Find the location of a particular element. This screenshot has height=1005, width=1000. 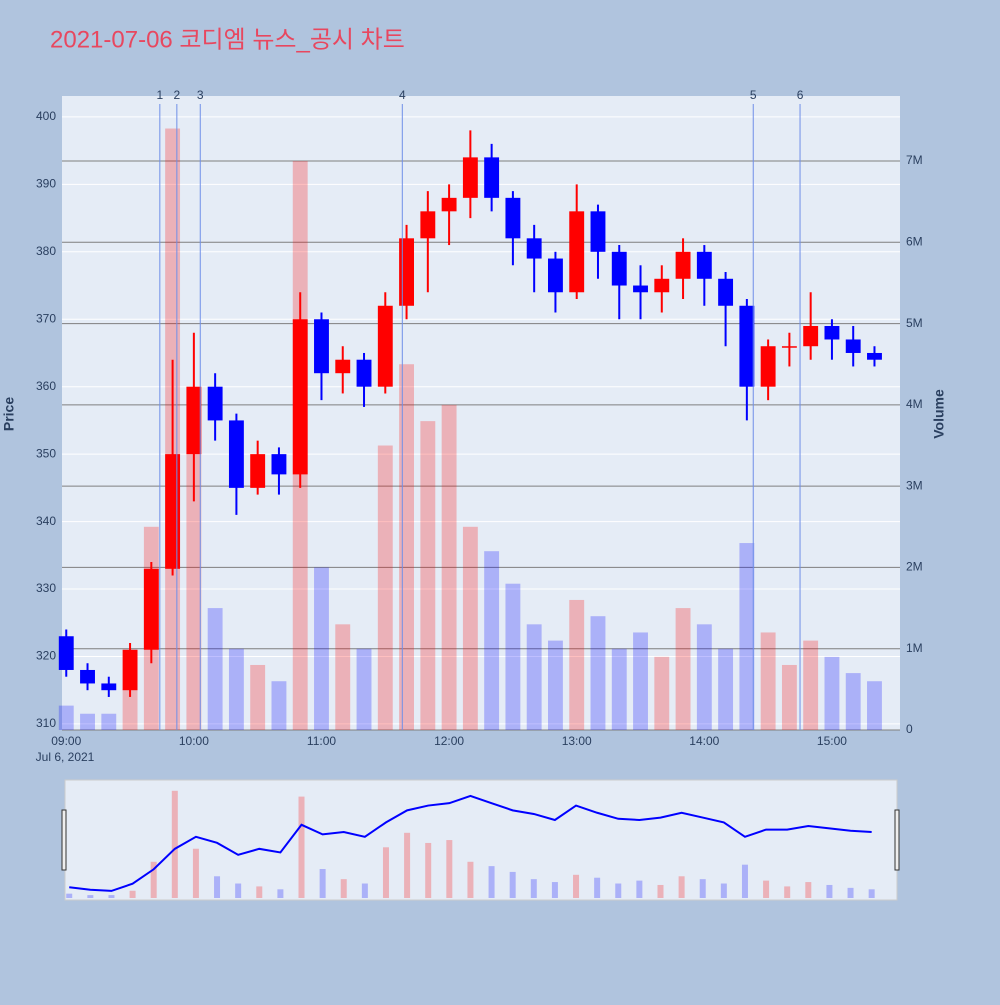

y-tick-label: 350 is located at coordinates (46, 453).